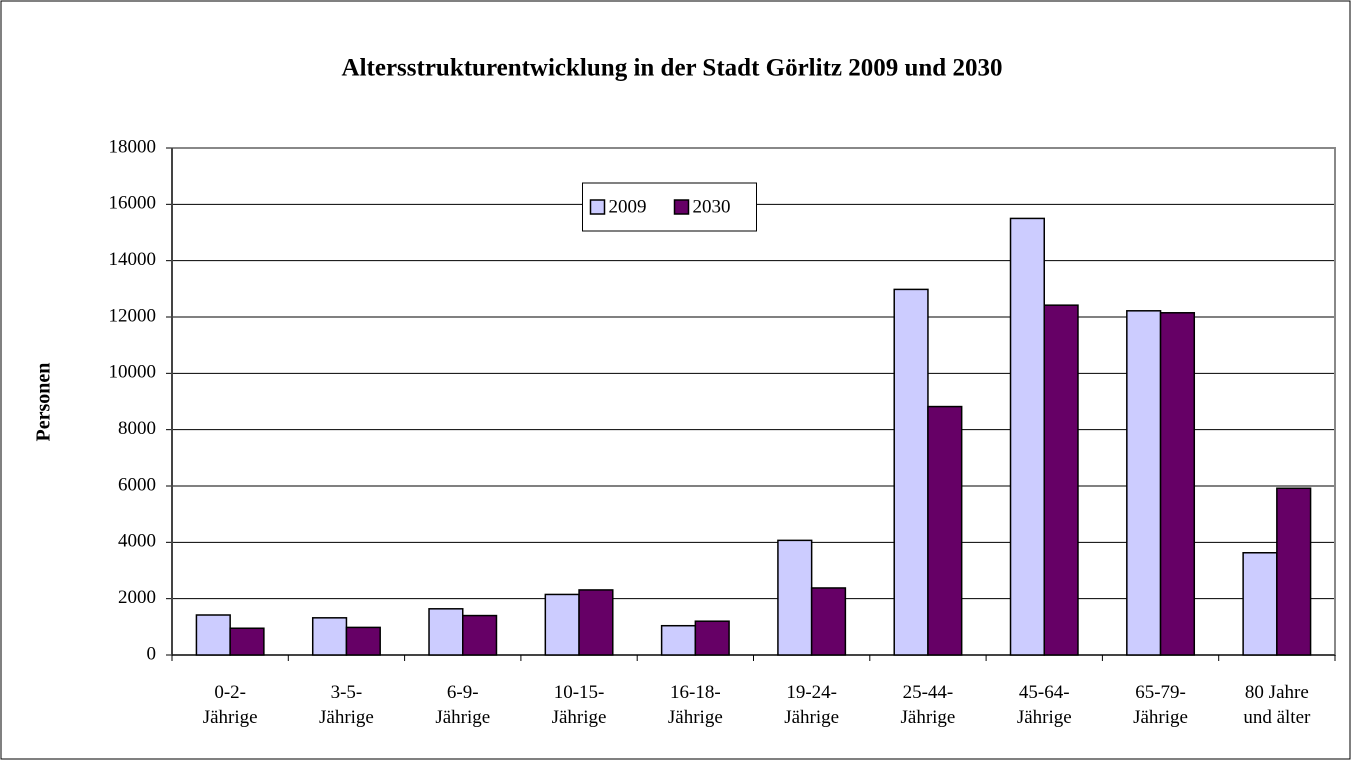 The width and height of the screenshot is (1351, 760). I want to click on y-tick-label: 0, so click(152, 653).